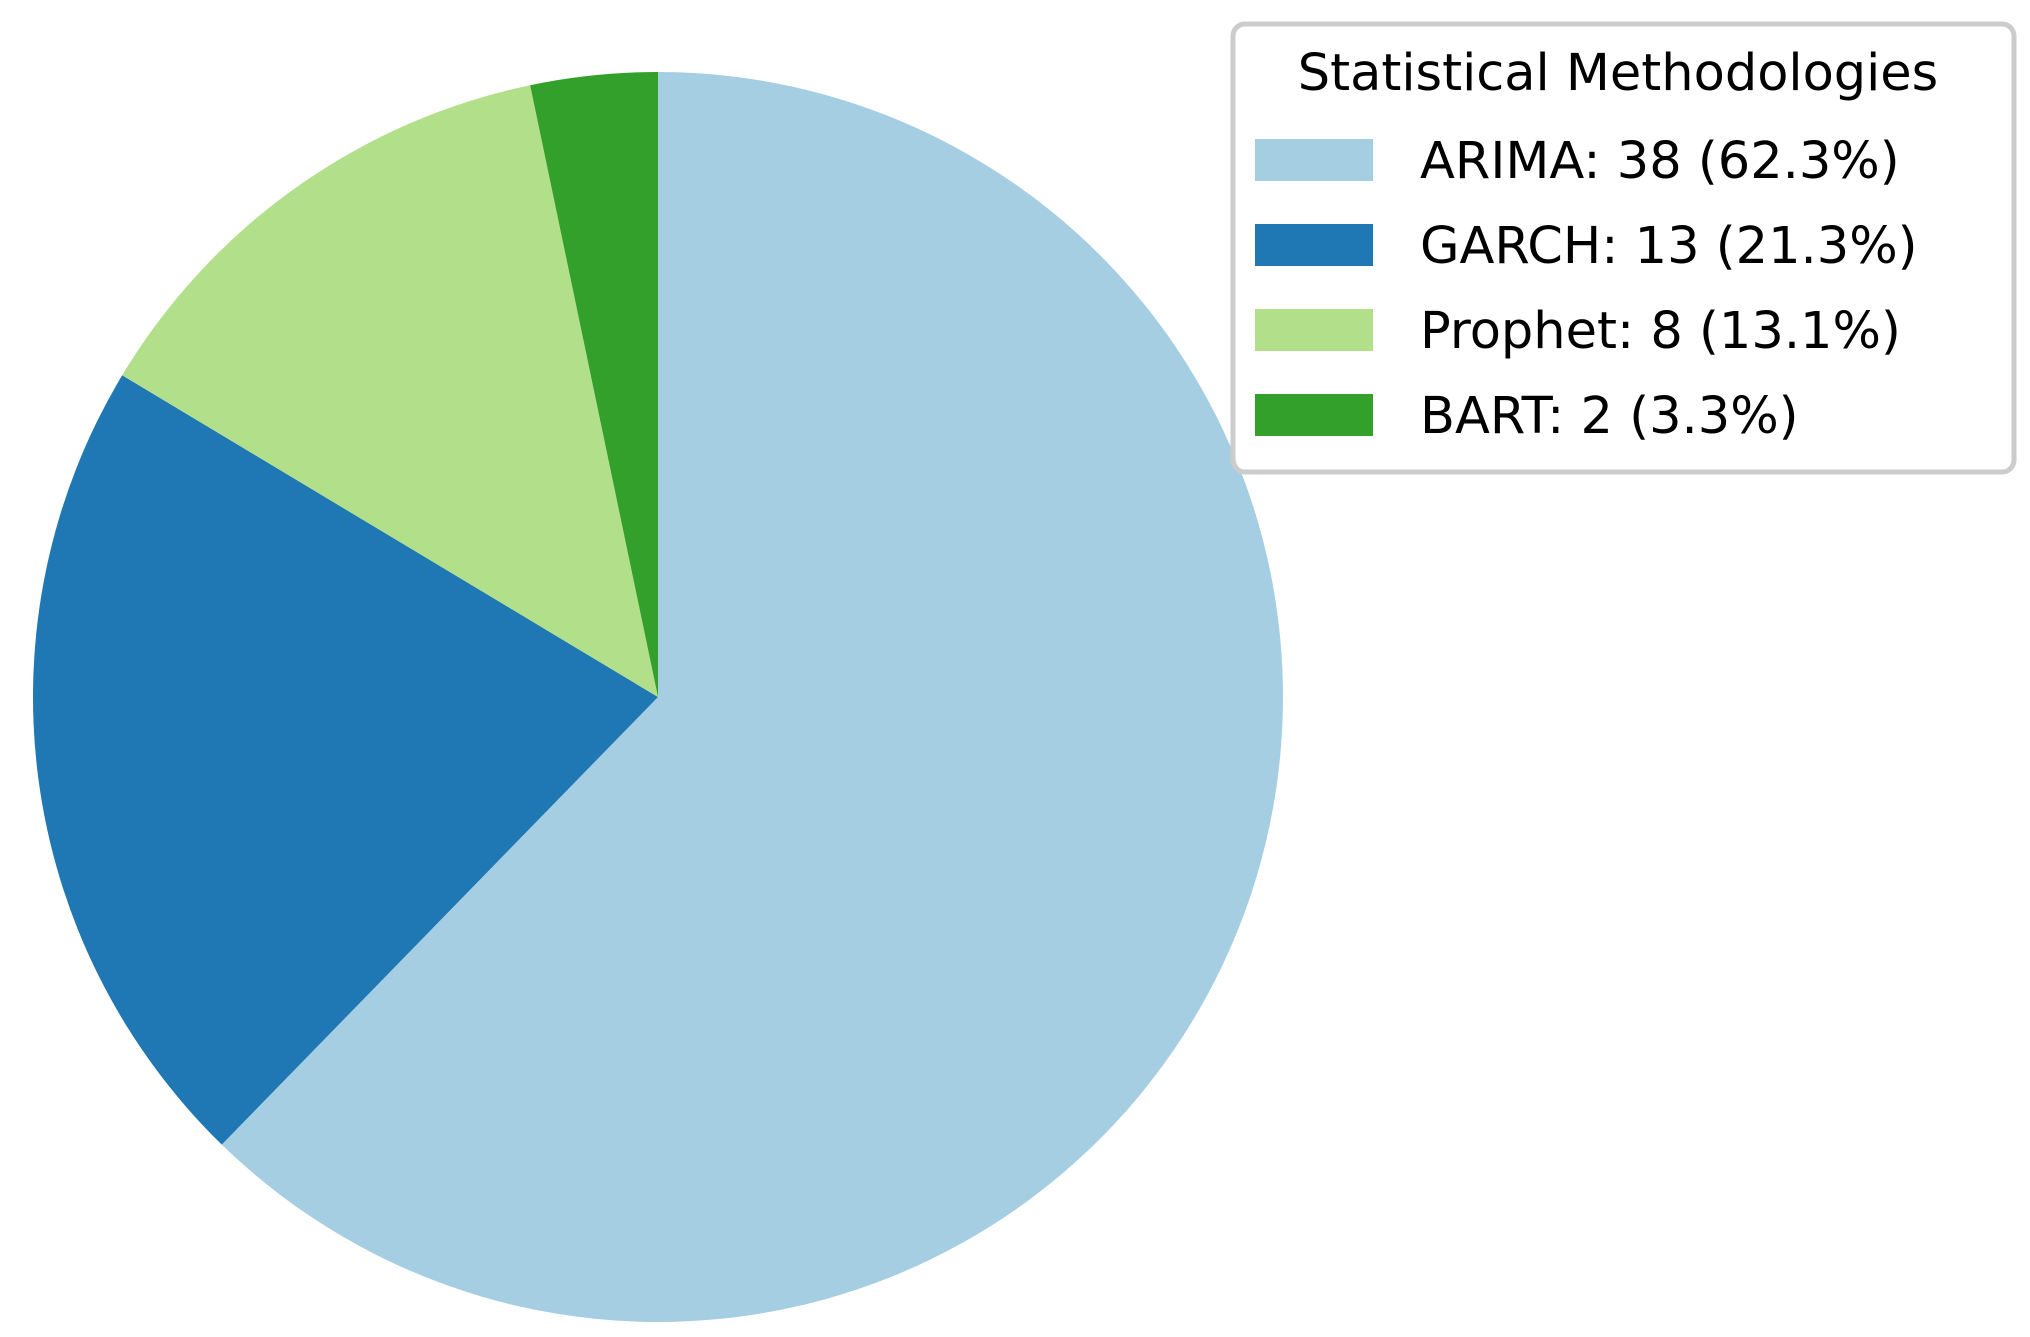 The image size is (2030, 1337). I want to click on legend-label: GARCH: 13 (21.3%), so click(1669, 246).